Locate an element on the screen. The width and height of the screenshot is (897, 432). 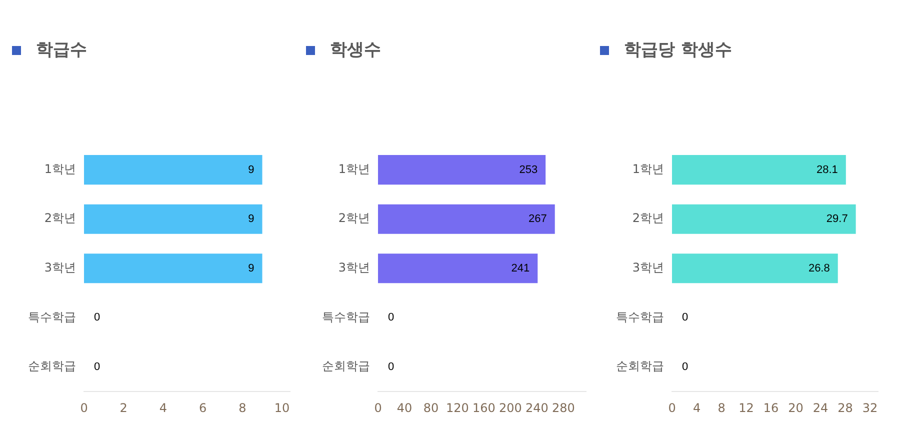
data-label: 253 is located at coordinates (528, 170).